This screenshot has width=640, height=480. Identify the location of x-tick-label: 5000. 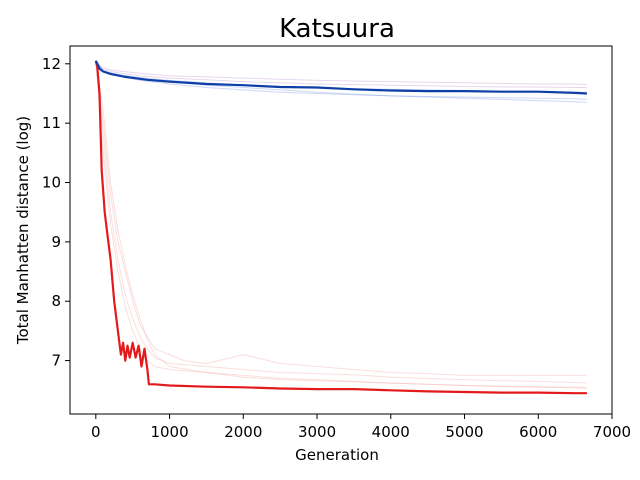
(464, 432).